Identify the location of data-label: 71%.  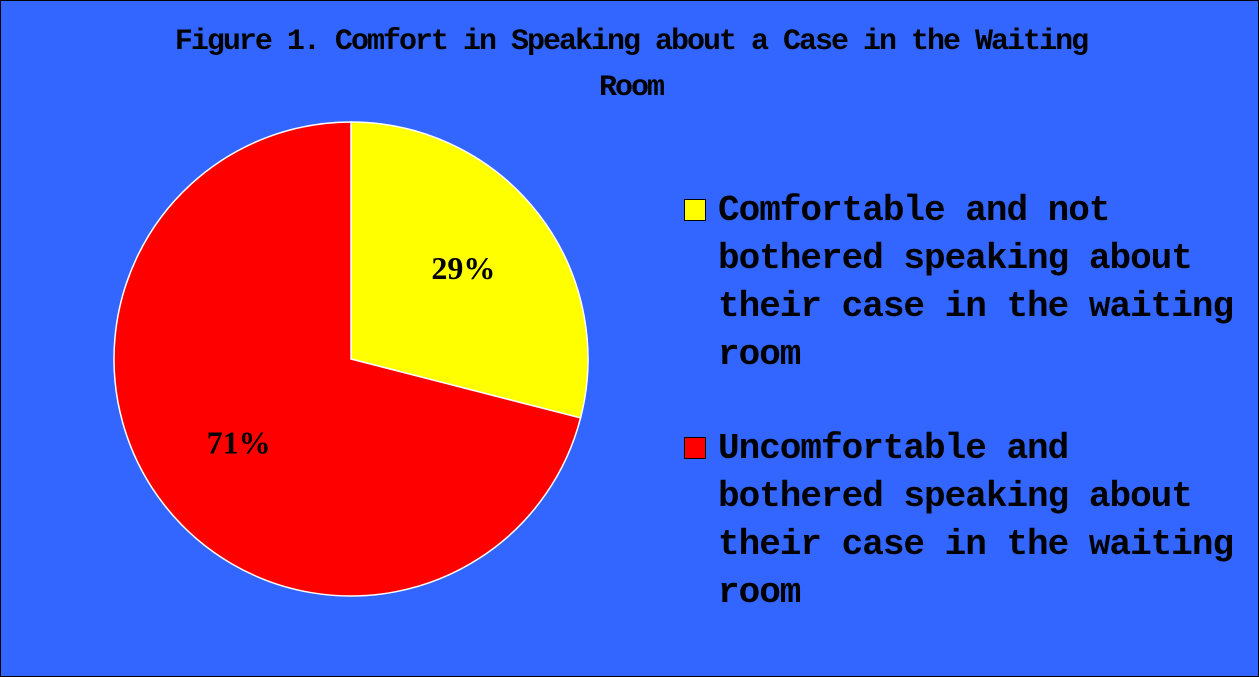
(239, 442).